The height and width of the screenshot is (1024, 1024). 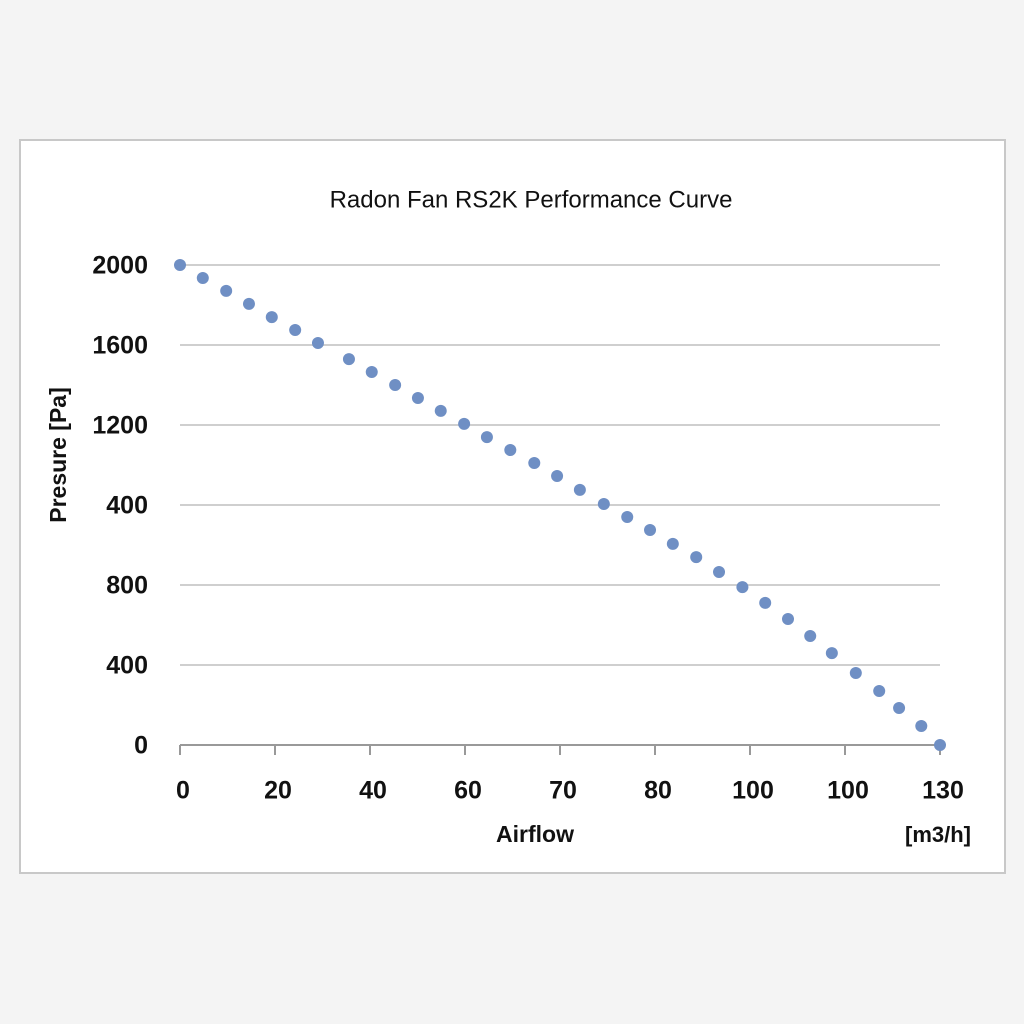 What do you see at coordinates (373, 791) in the screenshot?
I see `x-tick-label: 40` at bounding box center [373, 791].